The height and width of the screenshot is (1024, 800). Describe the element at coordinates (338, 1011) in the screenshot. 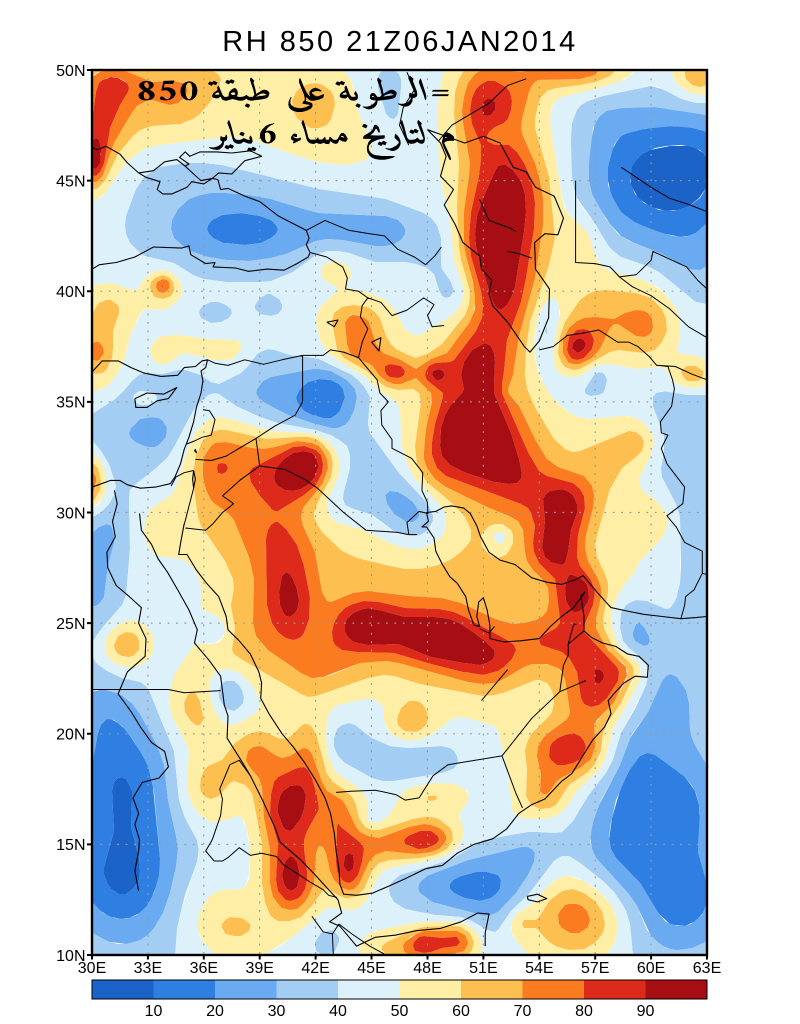

I see `svg-text: 40` at that location.